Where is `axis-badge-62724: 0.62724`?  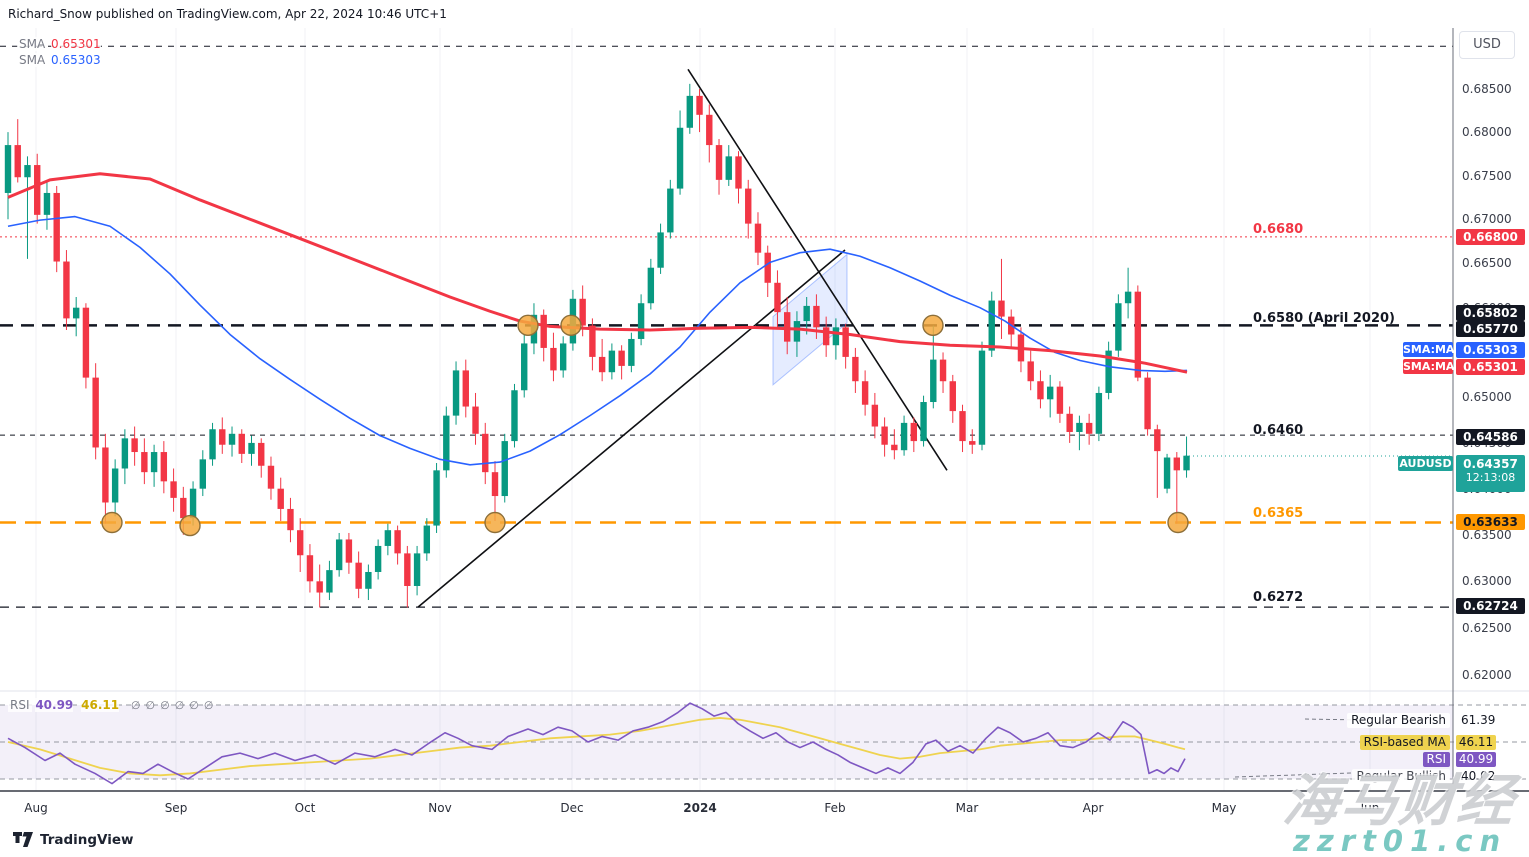 axis-badge-62724: 0.62724 is located at coordinates (1490, 606).